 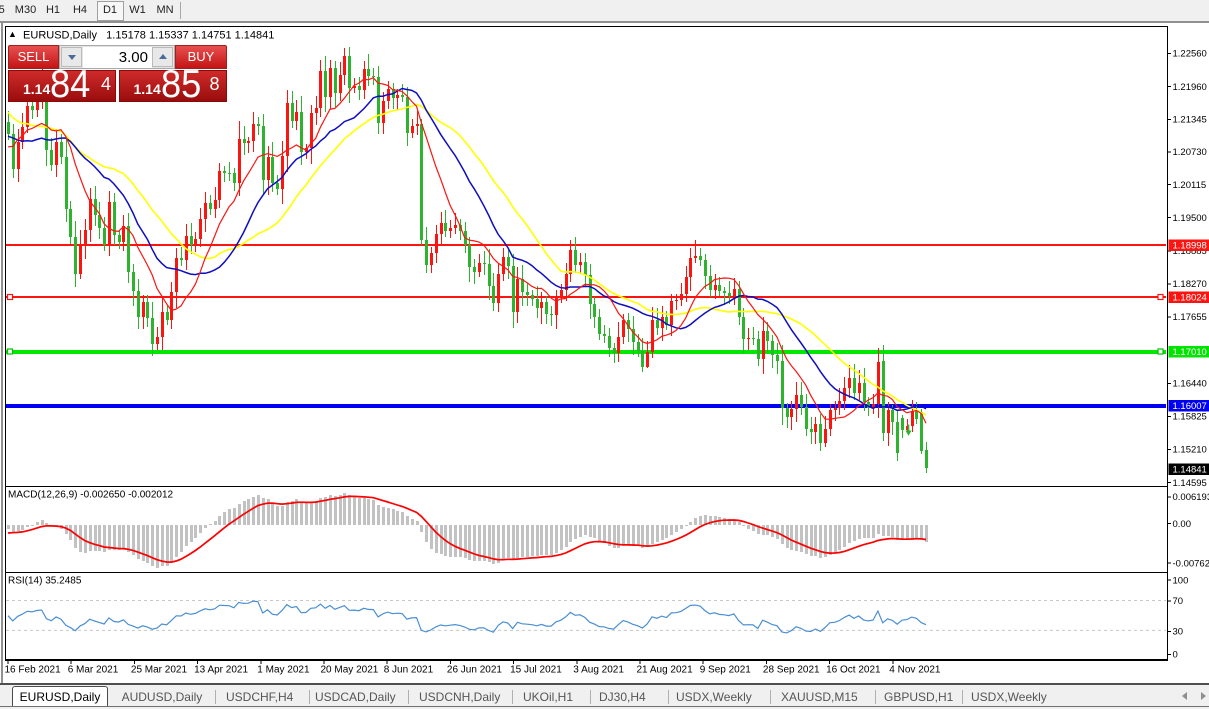 I want to click on svg-text: 0, so click(x=1175, y=655).